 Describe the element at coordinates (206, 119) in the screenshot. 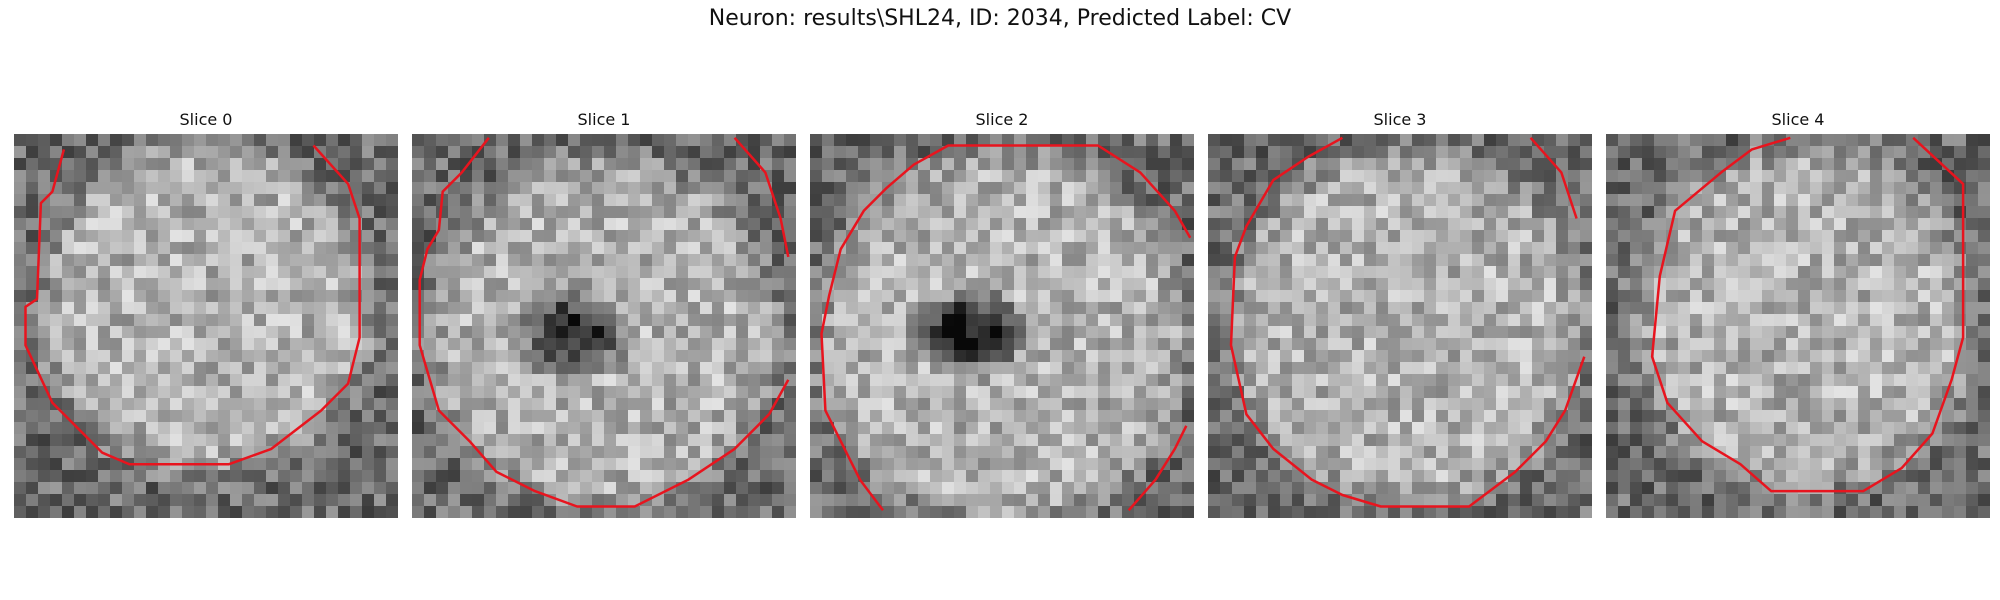

I see `slice-title: Slice 0` at that location.